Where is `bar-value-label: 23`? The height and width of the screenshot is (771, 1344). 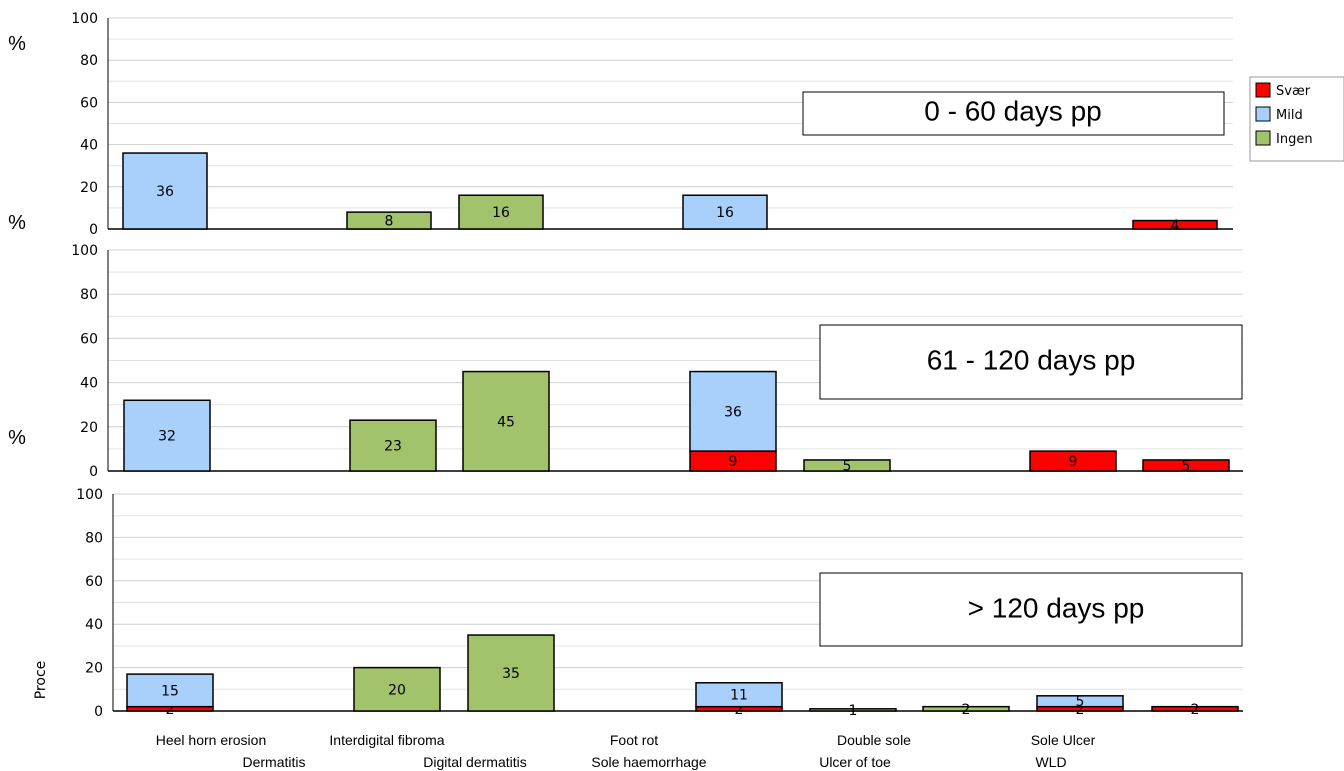 bar-value-label: 23 is located at coordinates (393, 447).